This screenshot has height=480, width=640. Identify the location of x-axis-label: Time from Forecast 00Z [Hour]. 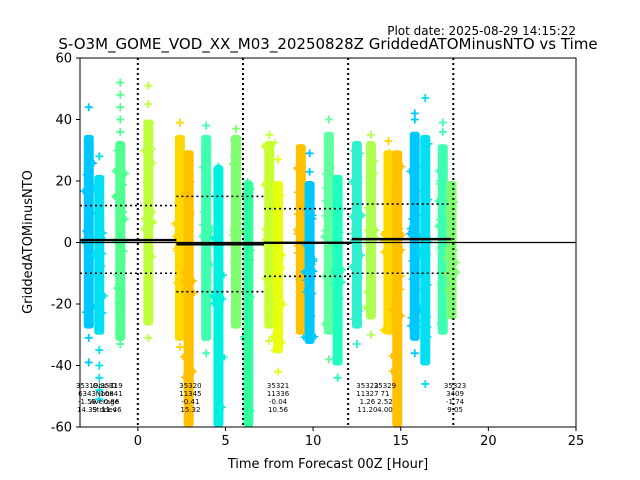
(328, 464).